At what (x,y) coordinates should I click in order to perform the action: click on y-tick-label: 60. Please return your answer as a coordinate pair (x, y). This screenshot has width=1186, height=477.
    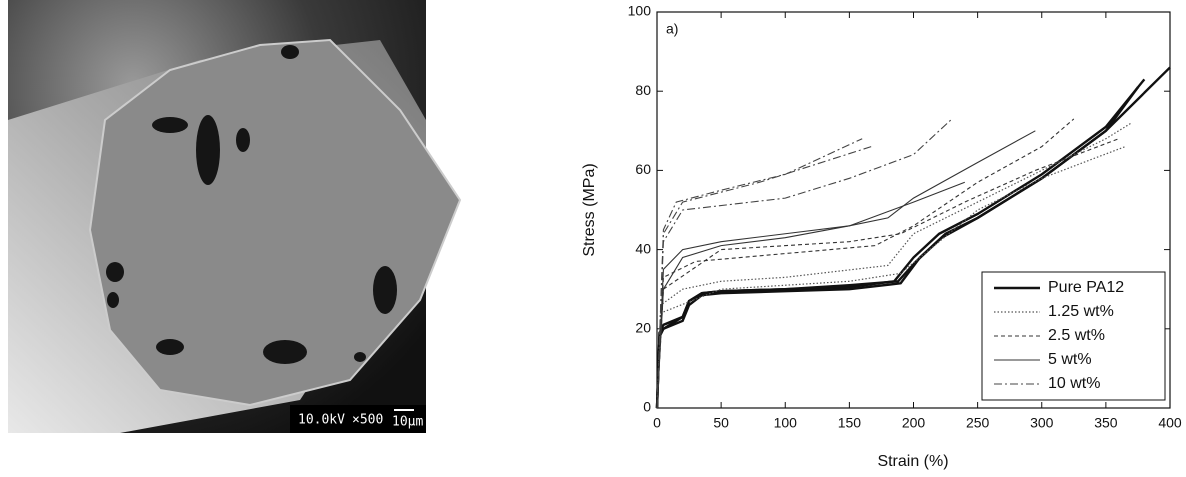
    Looking at the image, I should click on (643, 169).